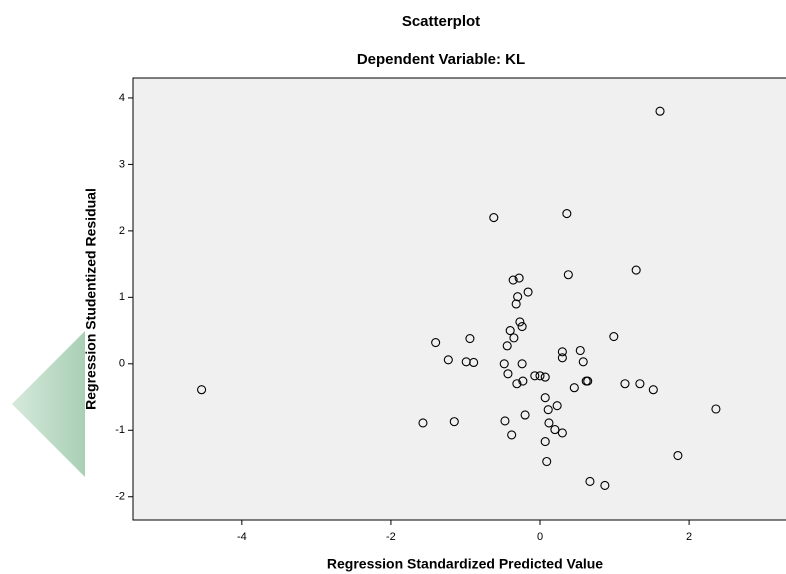  What do you see at coordinates (540, 537) in the screenshot?
I see `x-tick-label: 0` at bounding box center [540, 537].